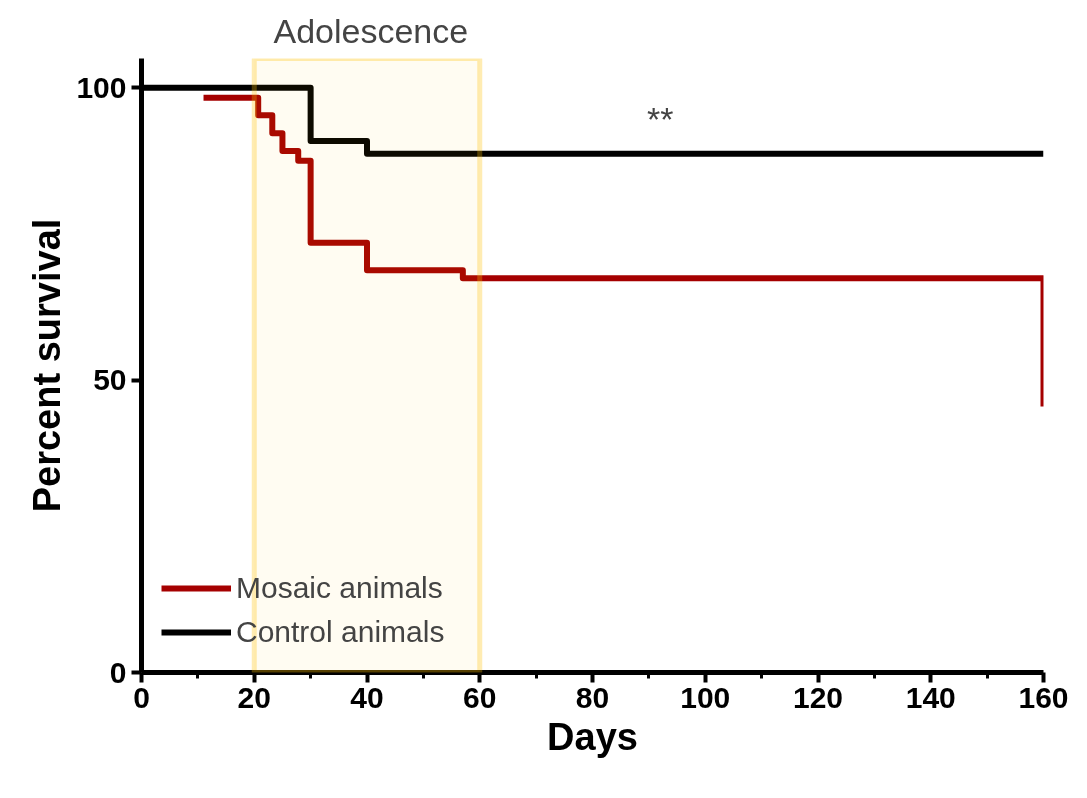 The width and height of the screenshot is (1087, 798). What do you see at coordinates (118, 672) in the screenshot?
I see `y-tick-label: 0` at bounding box center [118, 672].